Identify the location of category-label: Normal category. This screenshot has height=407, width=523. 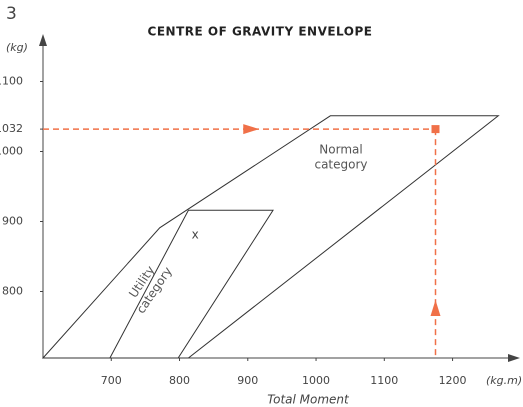
(340, 156).